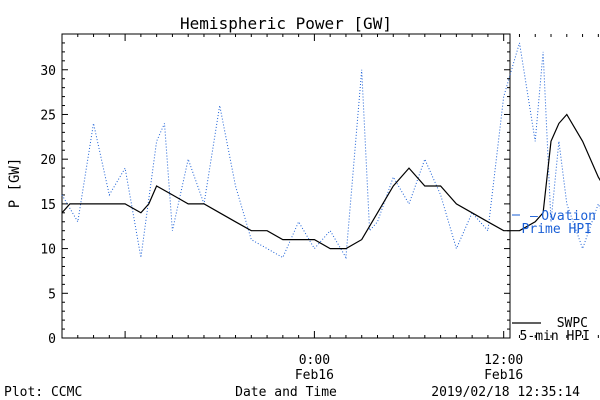  Describe the element at coordinates (505, 392) in the screenshot. I see `generation-timestamp: 2019/02/18 12:35:14` at that location.